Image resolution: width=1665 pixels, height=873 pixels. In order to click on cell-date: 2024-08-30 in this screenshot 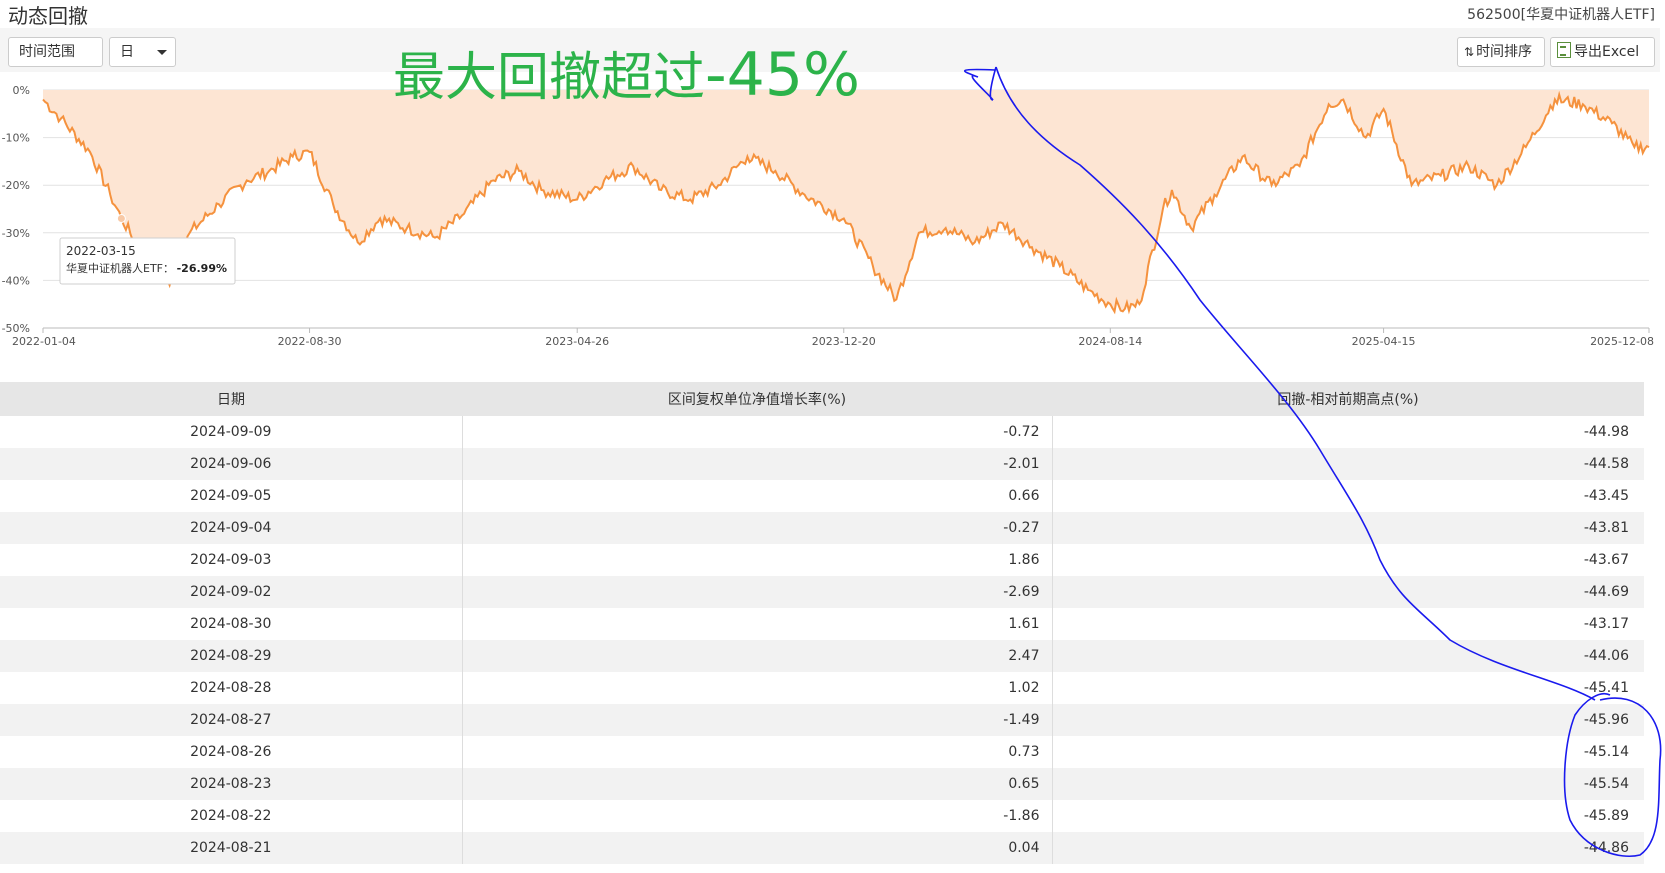, I will do `click(231, 624)`.